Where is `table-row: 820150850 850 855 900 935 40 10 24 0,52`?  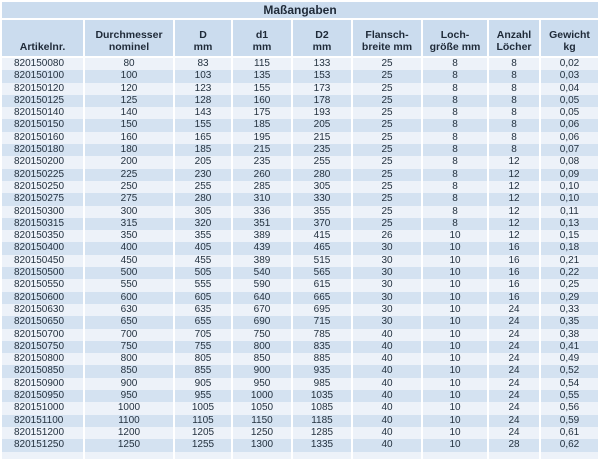 table-row: 820150850 850 855 900 935 40 10 24 0,52 is located at coordinates (300, 371).